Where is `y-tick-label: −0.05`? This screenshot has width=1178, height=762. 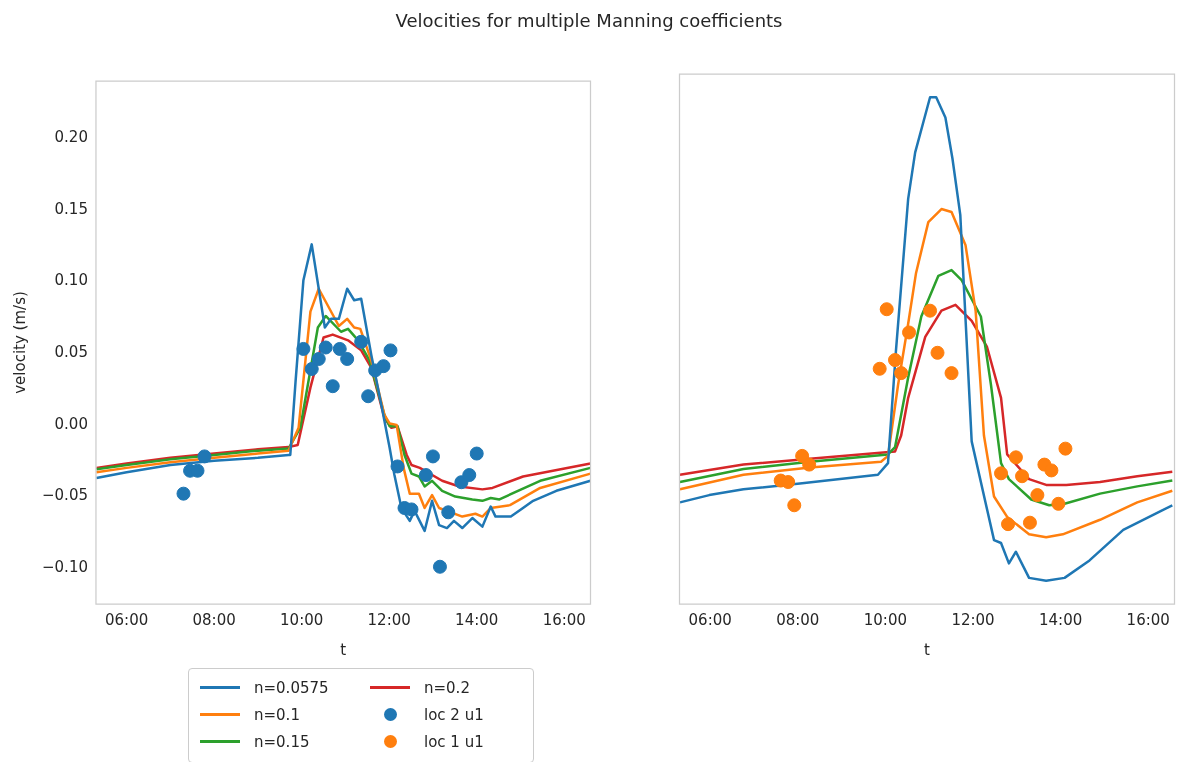 y-tick-label: −0.05 is located at coordinates (65, 495).